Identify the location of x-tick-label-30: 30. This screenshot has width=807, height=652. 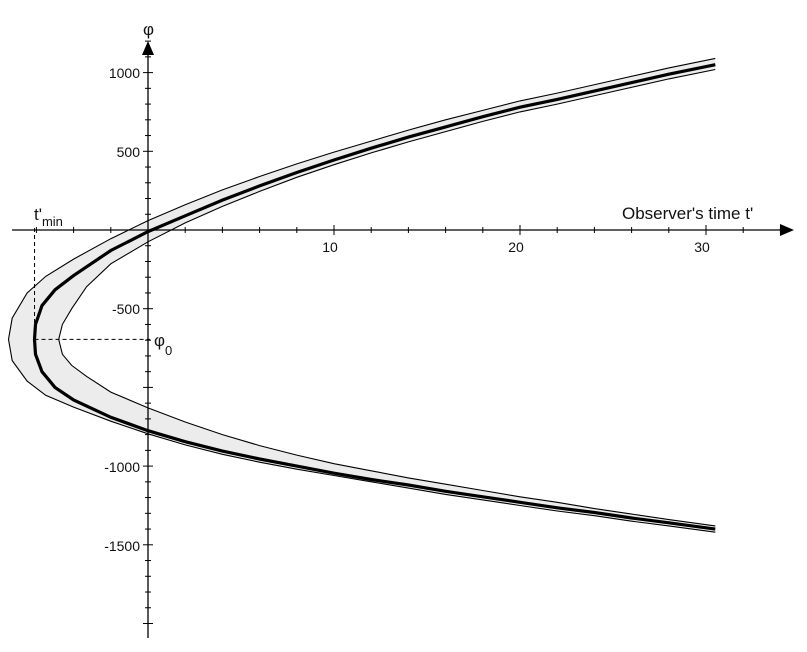
(702, 247).